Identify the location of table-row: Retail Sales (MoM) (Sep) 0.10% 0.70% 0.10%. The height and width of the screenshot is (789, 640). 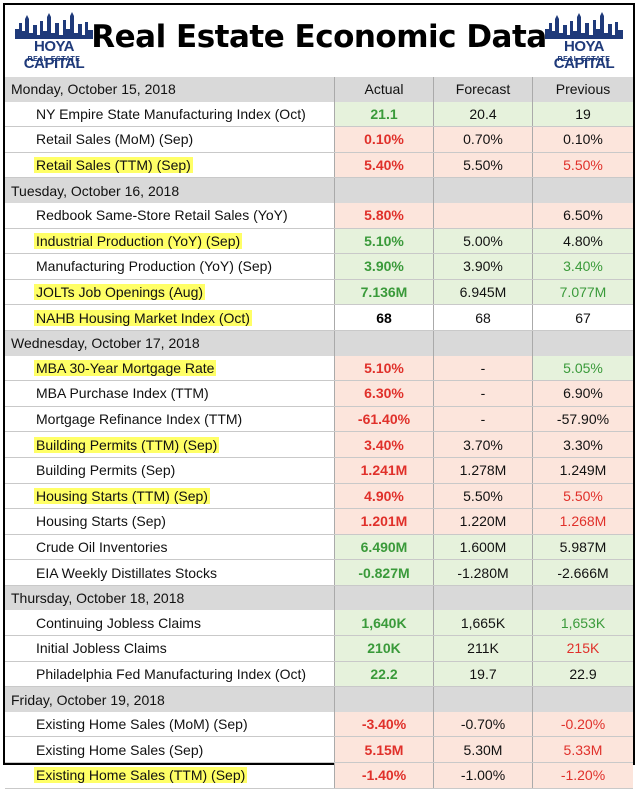
(319, 140).